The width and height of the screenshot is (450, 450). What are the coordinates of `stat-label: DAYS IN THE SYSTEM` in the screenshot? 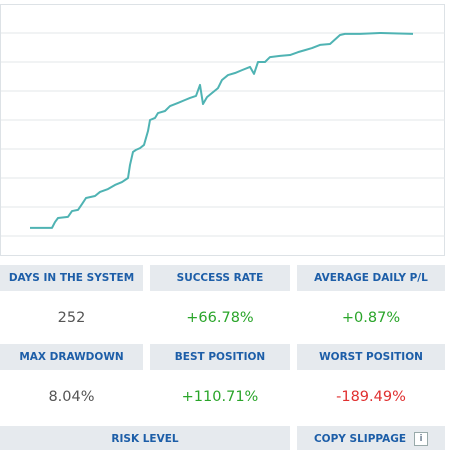 It's located at (71, 278).